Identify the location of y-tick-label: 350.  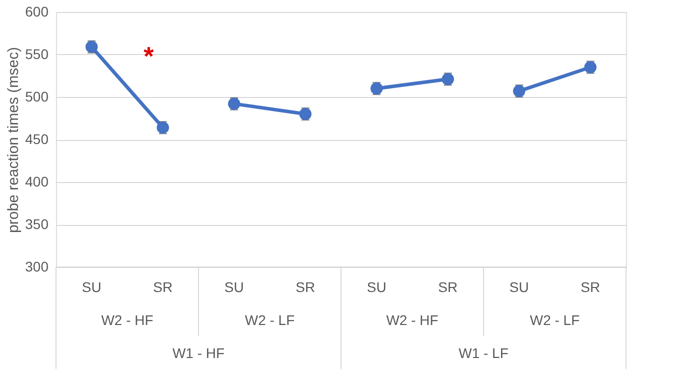
(37, 224).